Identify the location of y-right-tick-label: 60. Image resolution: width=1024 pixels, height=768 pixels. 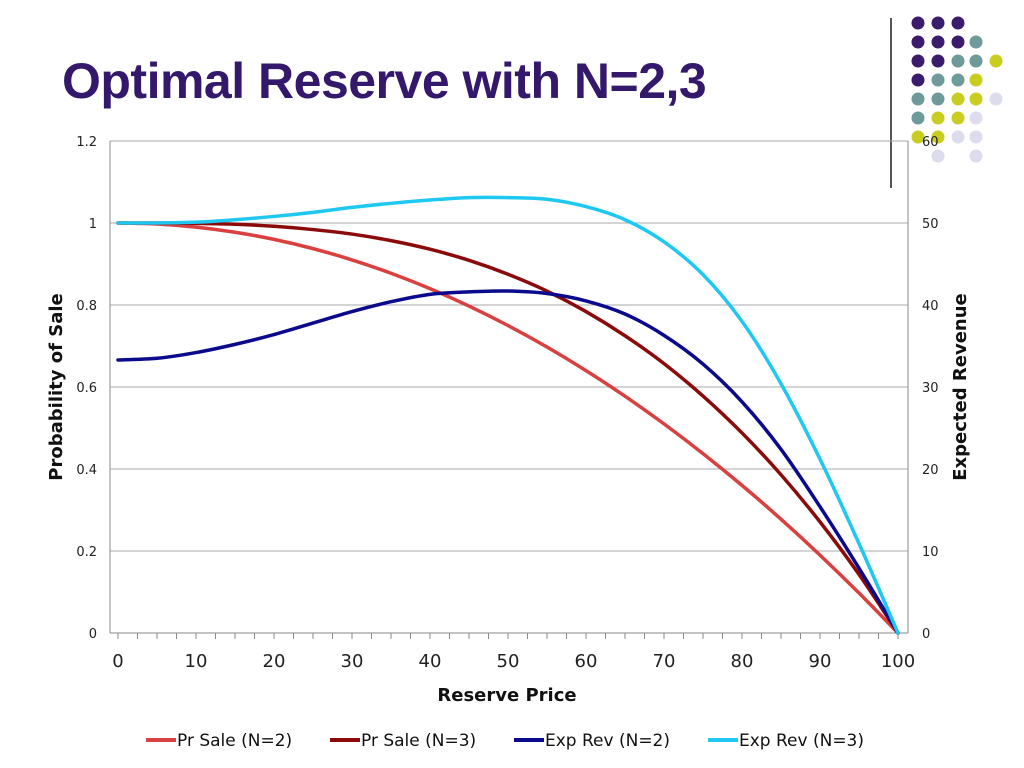
(930, 142).